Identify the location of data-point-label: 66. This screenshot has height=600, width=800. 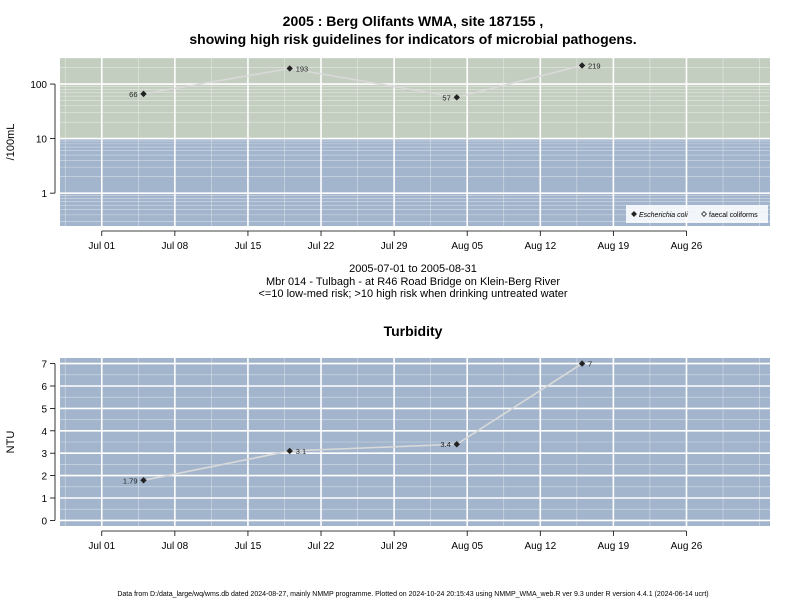
(133, 94).